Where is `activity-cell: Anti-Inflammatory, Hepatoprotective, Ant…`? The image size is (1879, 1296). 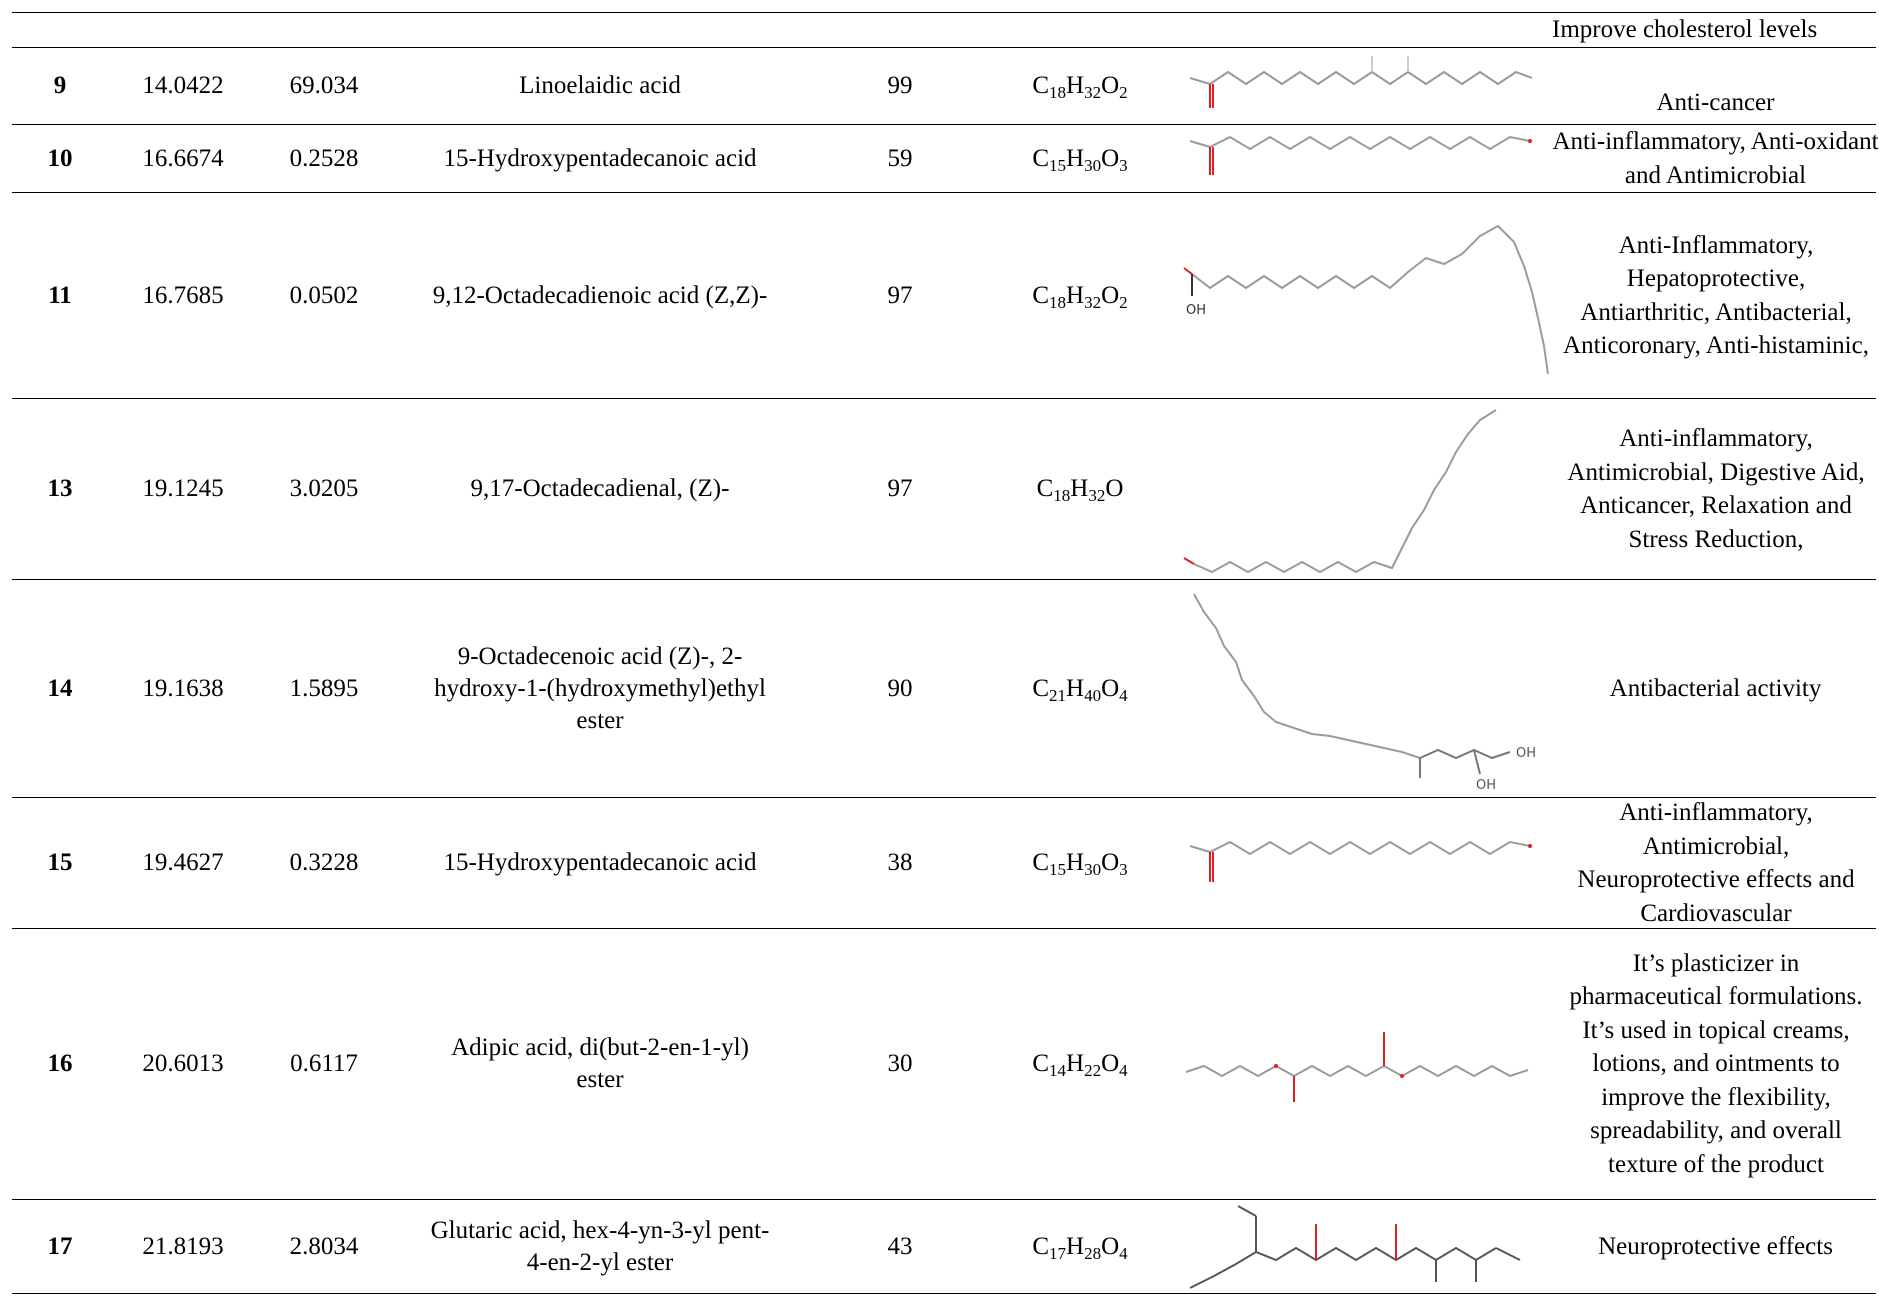
activity-cell: Anti-Inflammatory, Hepatoprotective, Ant… is located at coordinates (1716, 295).